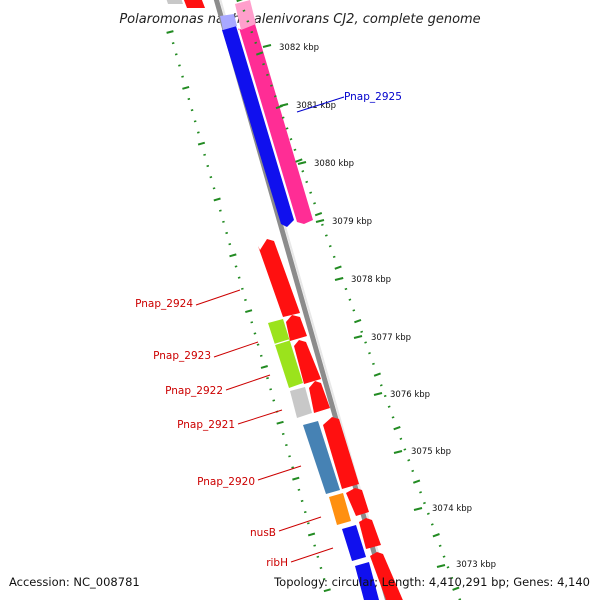 The width and height of the screenshot is (600, 600). Describe the element at coordinates (263, 533) in the screenshot. I see `label-nusb: nusB` at that location.